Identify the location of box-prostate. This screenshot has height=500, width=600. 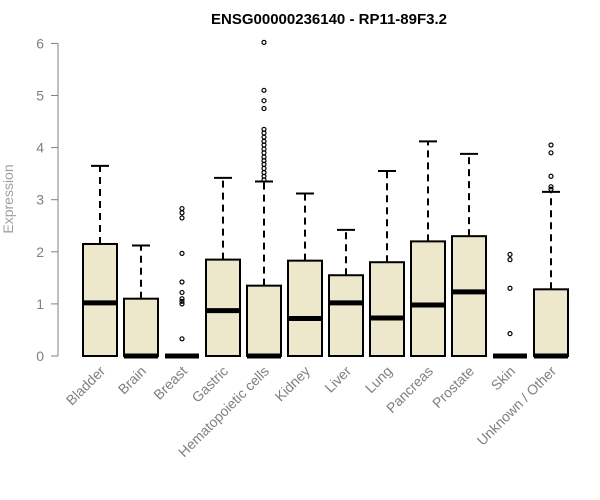
(469, 254).